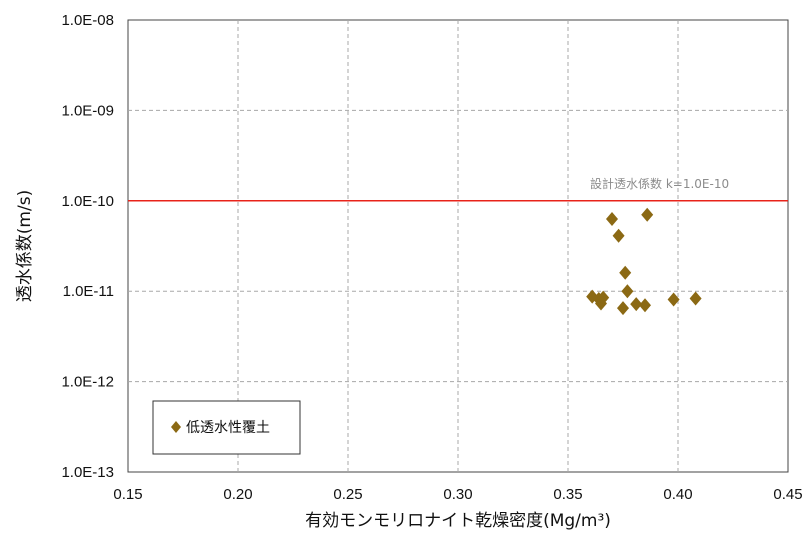  I want to click on y-axis-title: 透水係数(m/s), so click(25, 246).